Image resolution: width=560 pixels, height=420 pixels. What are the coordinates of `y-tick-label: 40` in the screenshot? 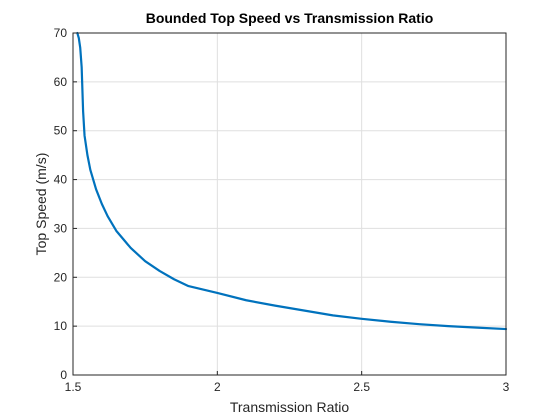 It's located at (61, 180).